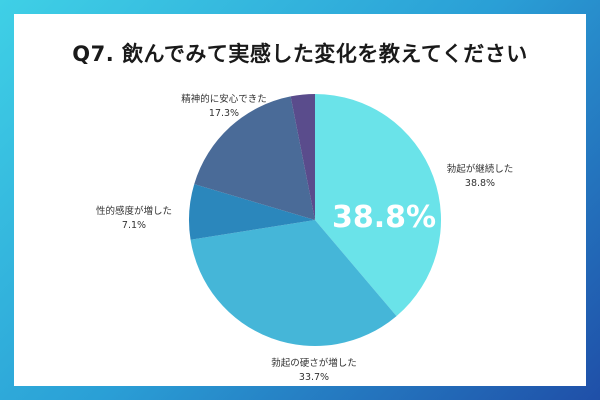 Image resolution: width=600 pixels, height=400 pixels. Describe the element at coordinates (480, 169) in the screenshot. I see `slice-label-0: 勃起が継続した` at that location.